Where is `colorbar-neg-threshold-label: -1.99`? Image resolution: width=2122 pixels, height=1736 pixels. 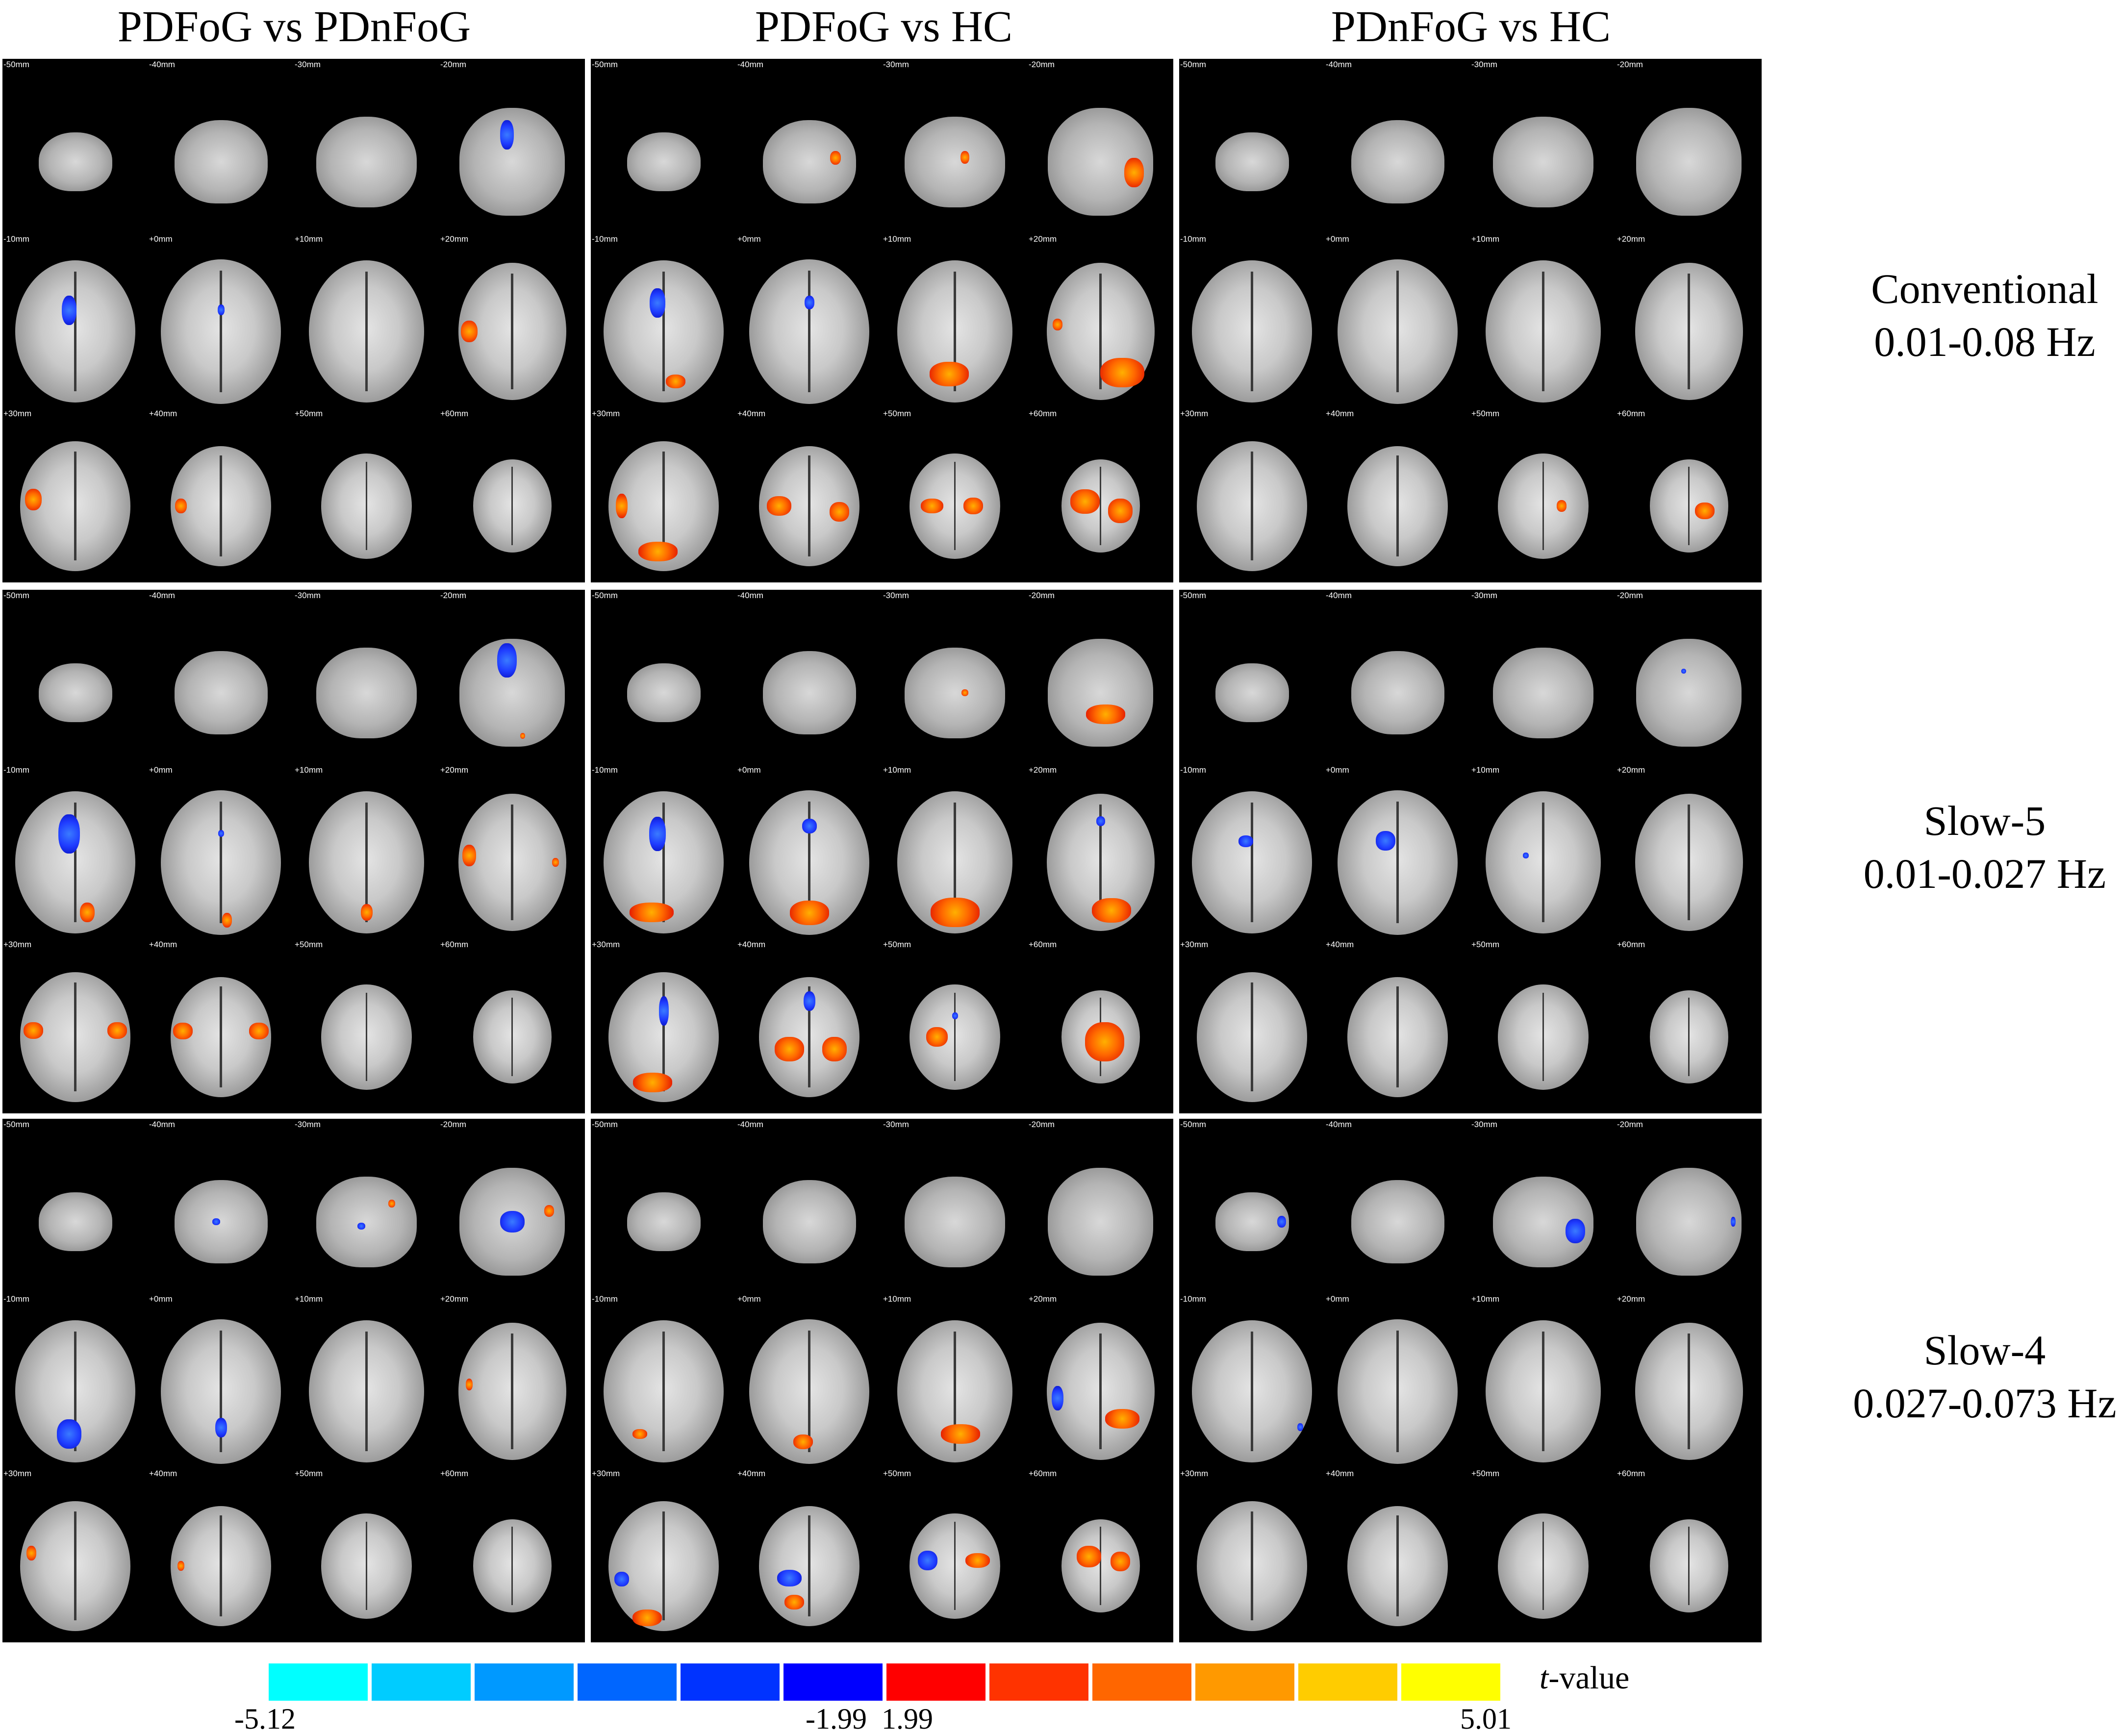 colorbar-neg-threshold-label: -1.99 is located at coordinates (836, 1719).